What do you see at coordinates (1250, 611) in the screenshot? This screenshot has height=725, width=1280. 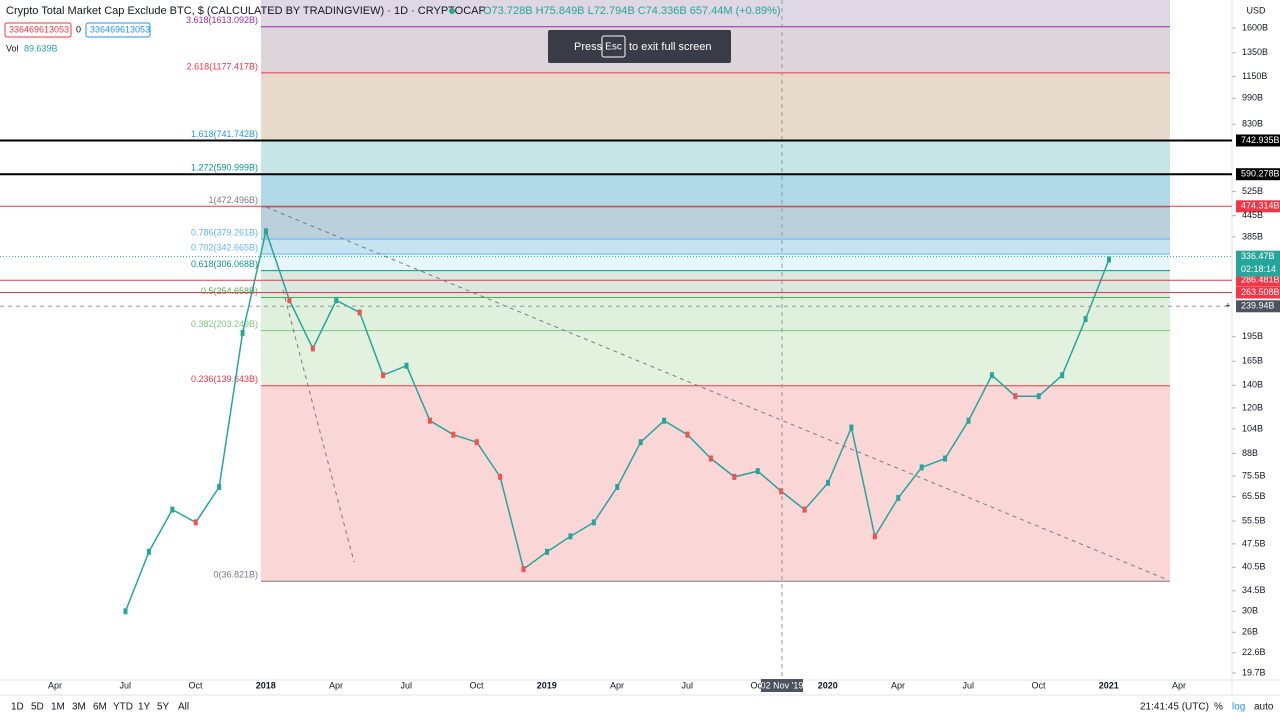 I see `y-tick-label: 30B` at bounding box center [1250, 611].